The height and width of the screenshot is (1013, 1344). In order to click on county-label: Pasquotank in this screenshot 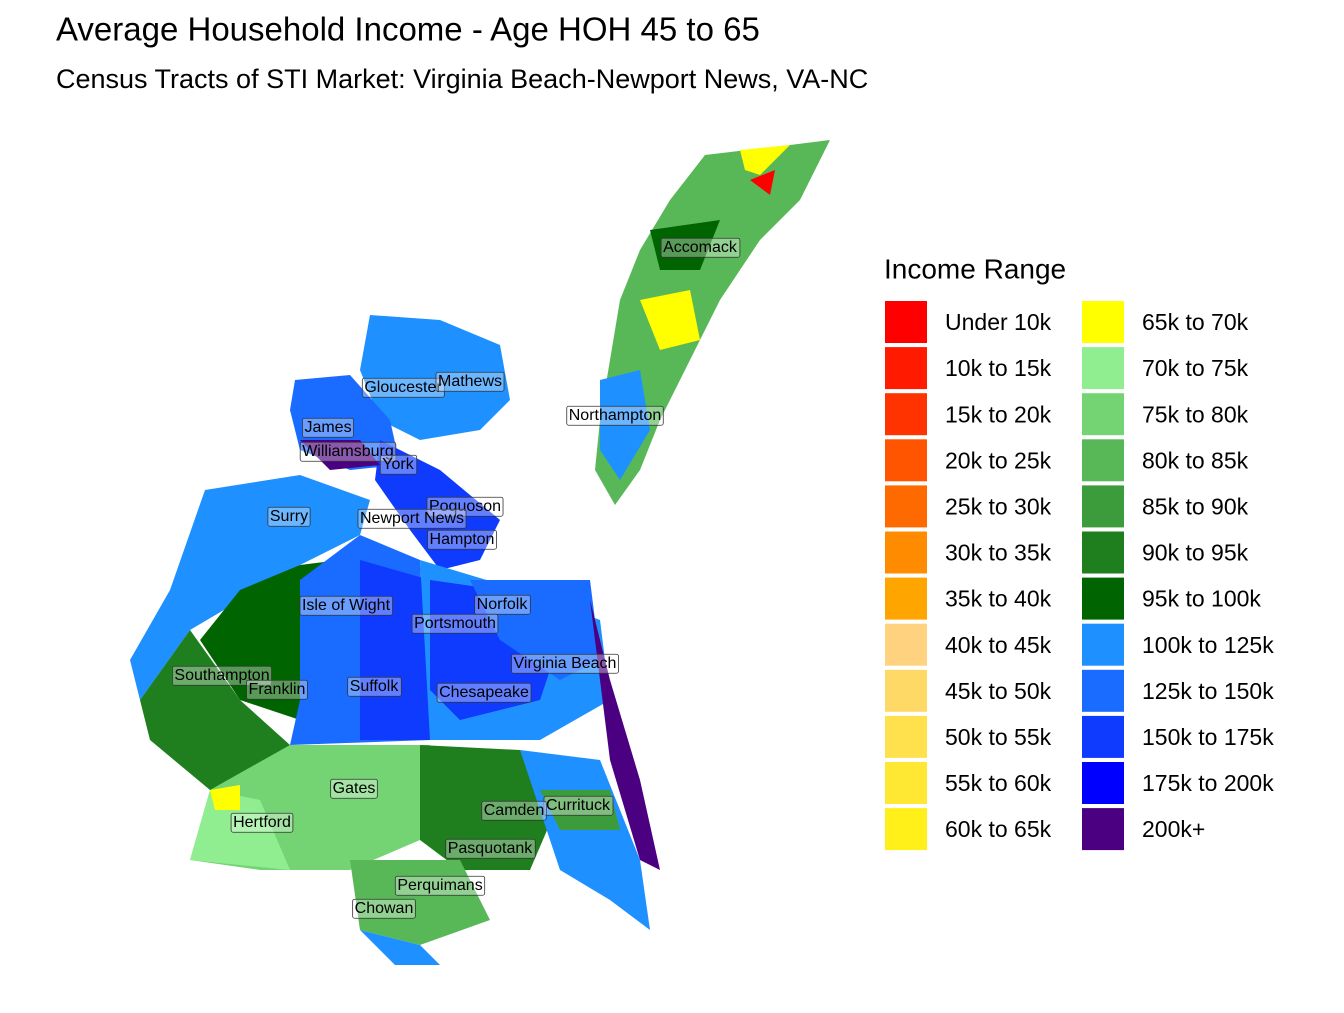, I will do `click(491, 848)`.